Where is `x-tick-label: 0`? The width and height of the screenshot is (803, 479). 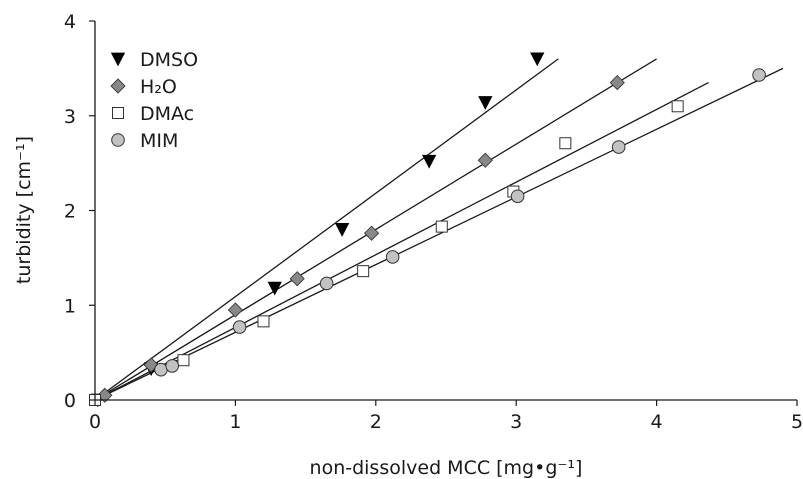 x-tick-label: 0 is located at coordinates (95, 422).